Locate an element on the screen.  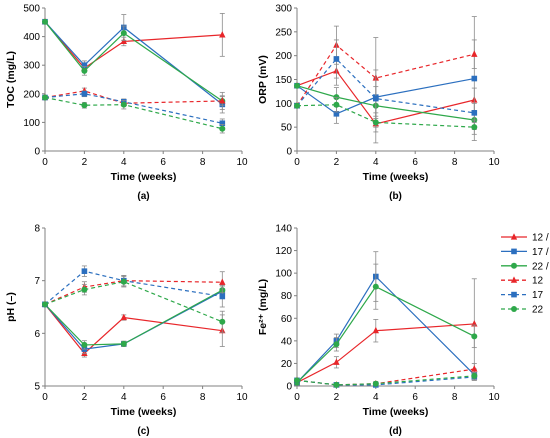
x-tick-label: 4 is located at coordinates (124, 397).